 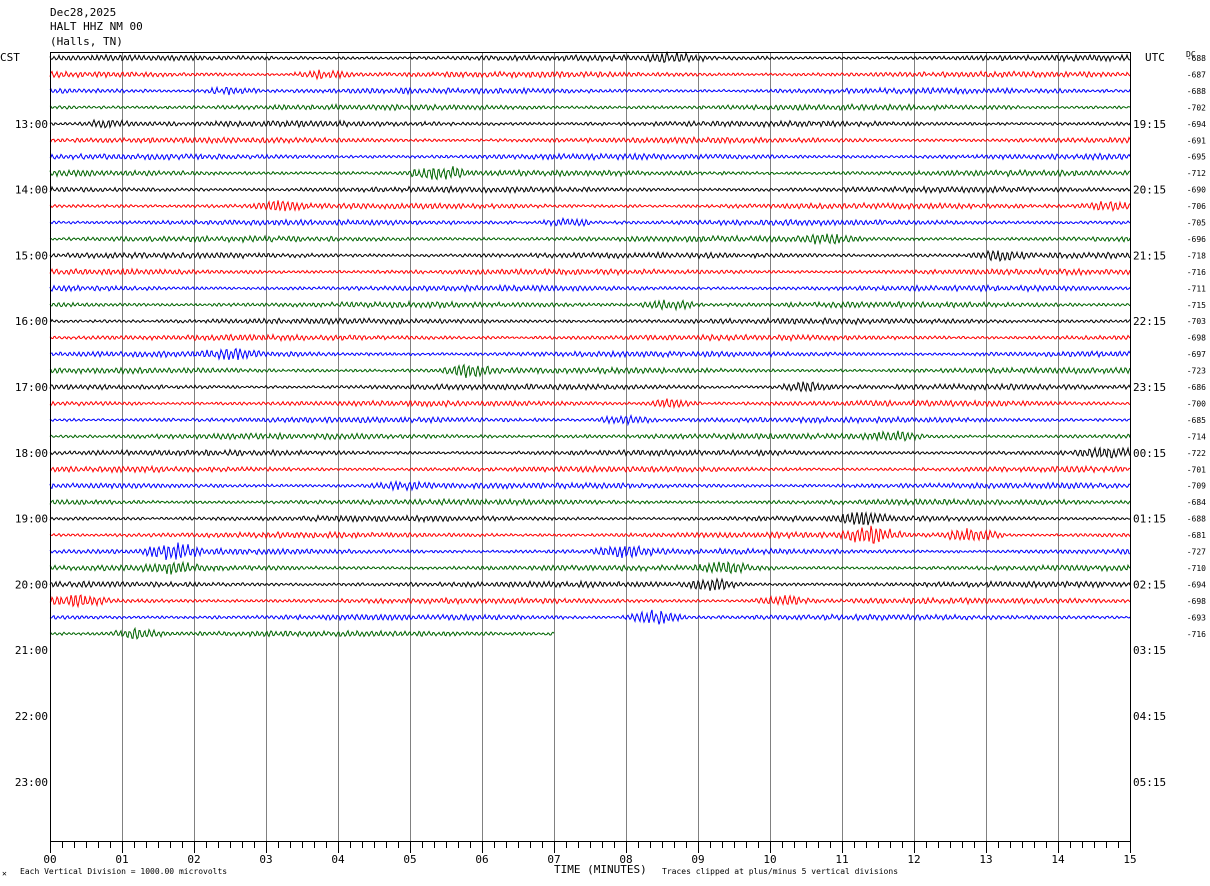 What do you see at coordinates (1149, 519) in the screenshot?
I see `right-hour-label: 01:15` at bounding box center [1149, 519].